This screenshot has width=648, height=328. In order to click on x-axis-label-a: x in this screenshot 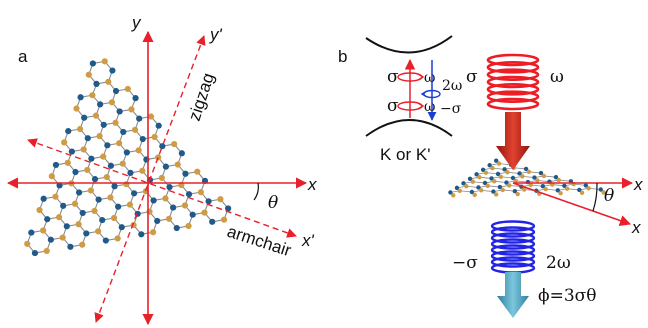, I will do `click(312, 184)`.